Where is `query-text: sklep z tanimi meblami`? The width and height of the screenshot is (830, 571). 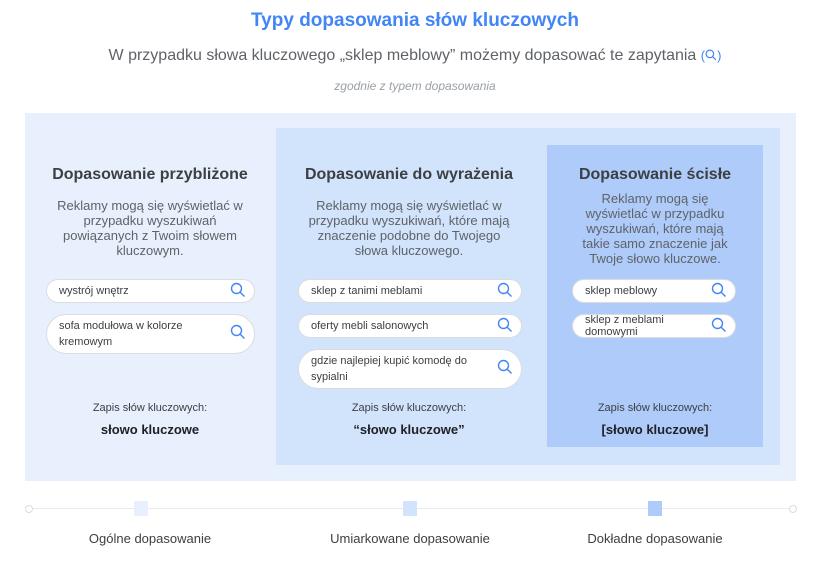
query-text: sklep z tanimi meblami is located at coordinates (367, 291).